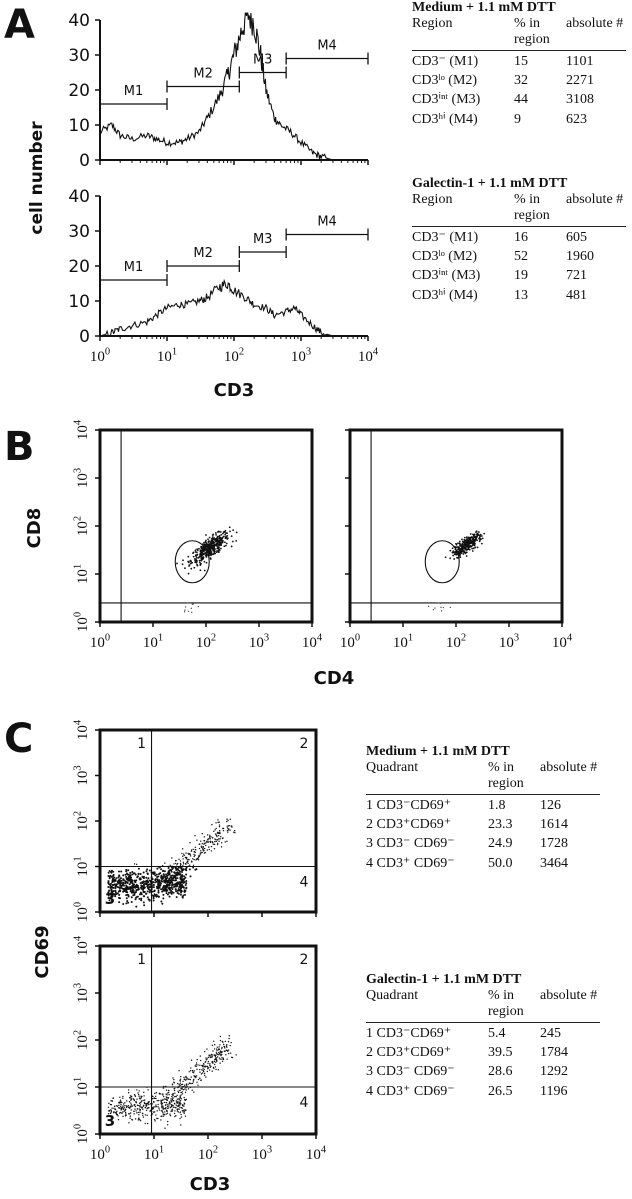 The image size is (632, 1199). What do you see at coordinates (410, 1091) in the screenshot?
I see `cell-quadrant: 4 CD3⁺ CD69⁻` at bounding box center [410, 1091].